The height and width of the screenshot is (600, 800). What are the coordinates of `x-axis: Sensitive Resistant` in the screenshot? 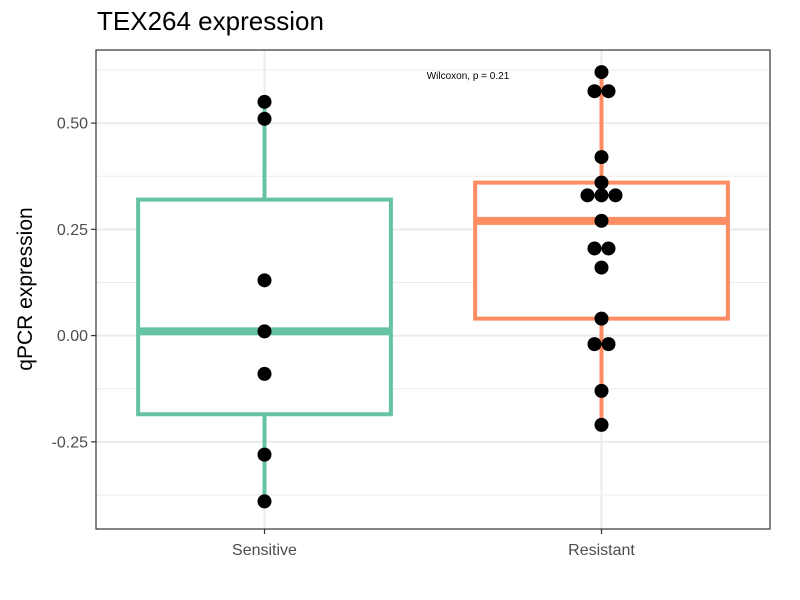 It's located at (433, 544).